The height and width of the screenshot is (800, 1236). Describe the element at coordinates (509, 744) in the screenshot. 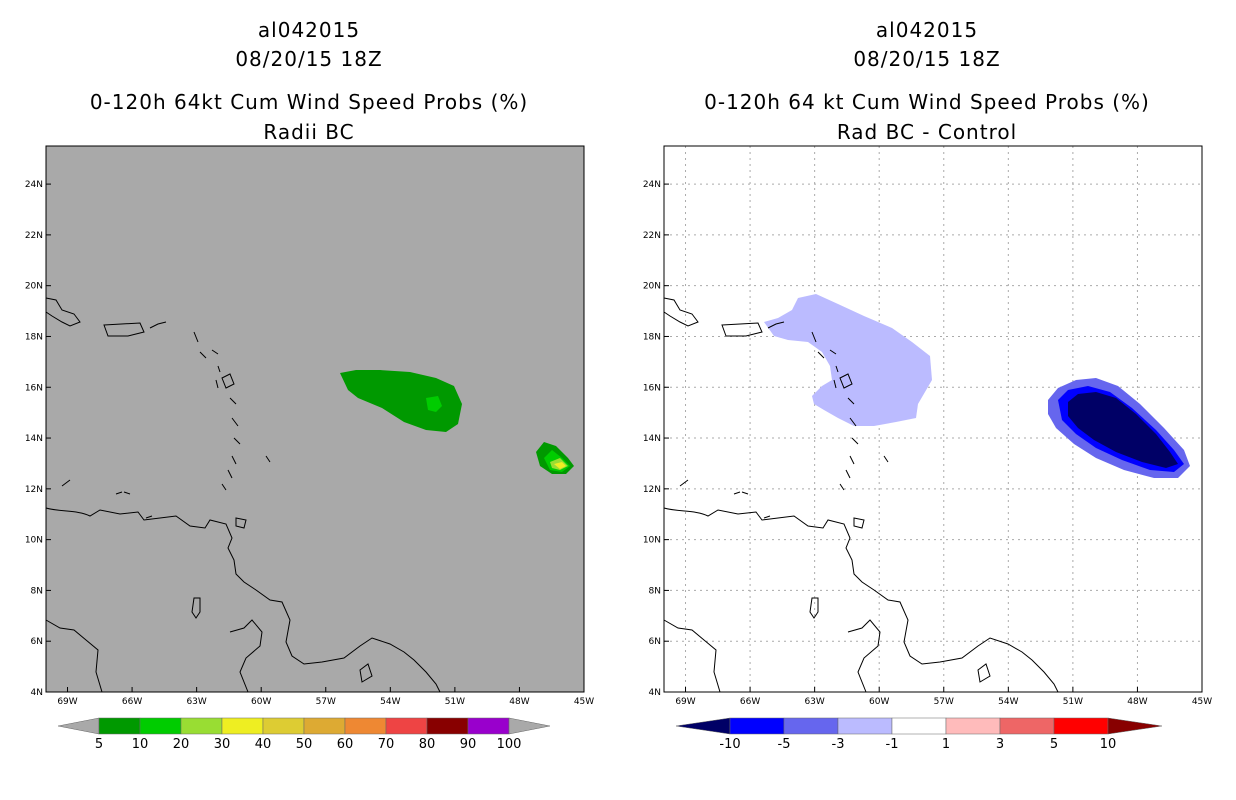

I see `colorbar-label: 100` at that location.